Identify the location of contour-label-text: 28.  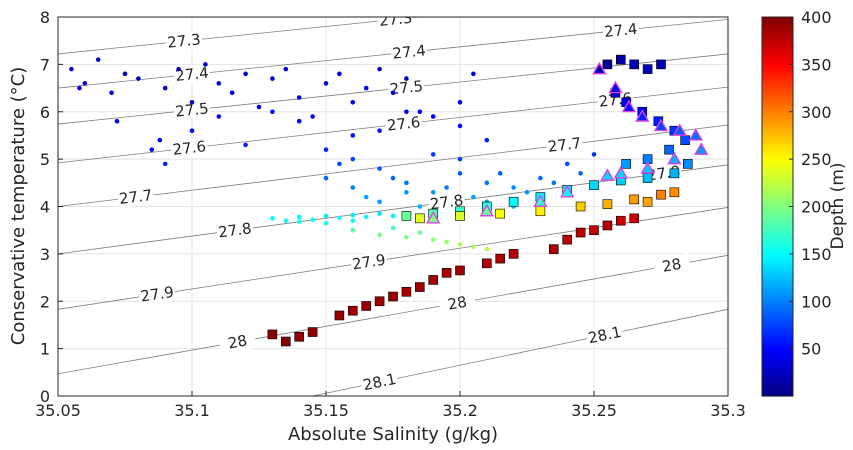
(457, 303).